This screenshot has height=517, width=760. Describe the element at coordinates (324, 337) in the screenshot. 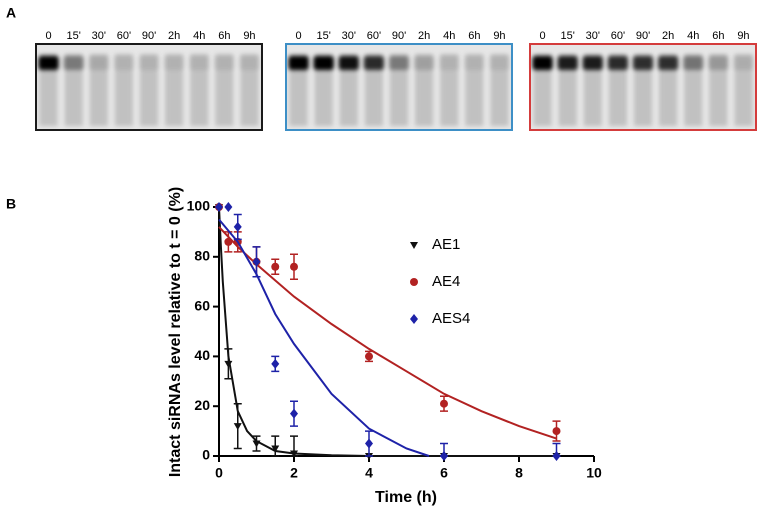

I see `fit-curve` at that location.